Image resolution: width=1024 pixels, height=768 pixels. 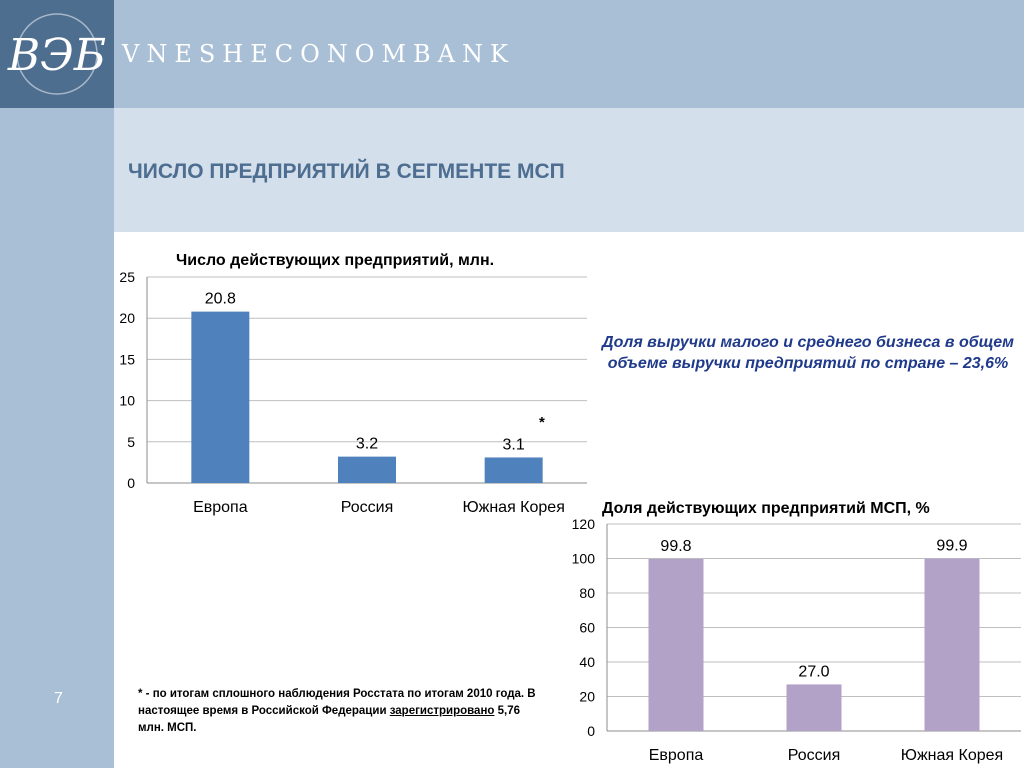 I want to click on chart1-ytick-label: 20, so click(x=127, y=318).